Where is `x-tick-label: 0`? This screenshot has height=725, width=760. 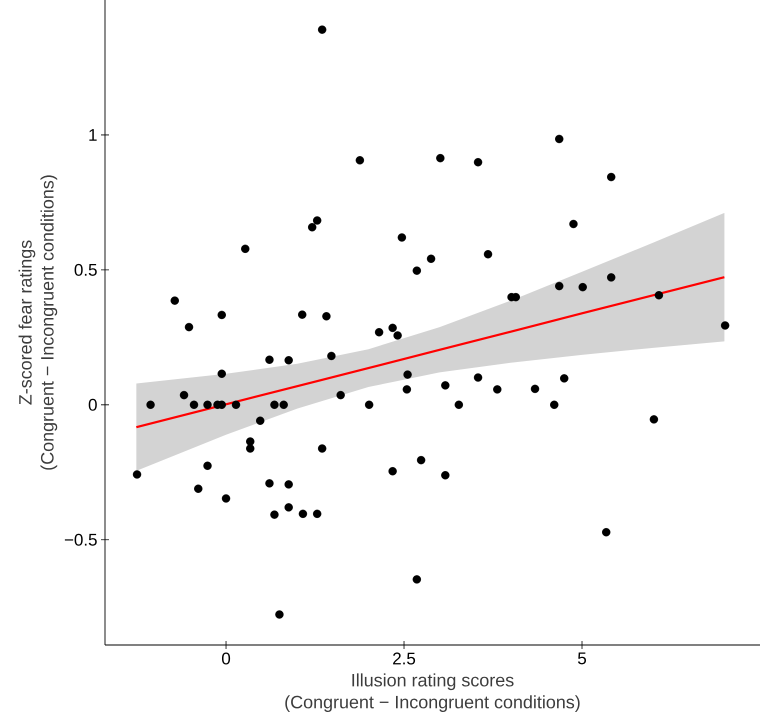 x-tick-label: 0 is located at coordinates (226, 658).